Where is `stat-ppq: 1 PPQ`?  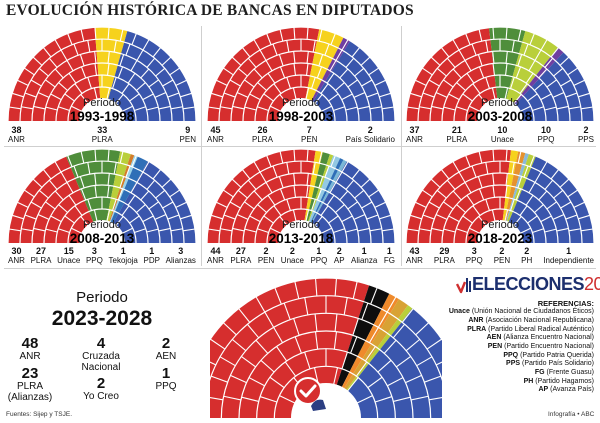 stat-ppq: 1 PPQ is located at coordinates (166, 379).